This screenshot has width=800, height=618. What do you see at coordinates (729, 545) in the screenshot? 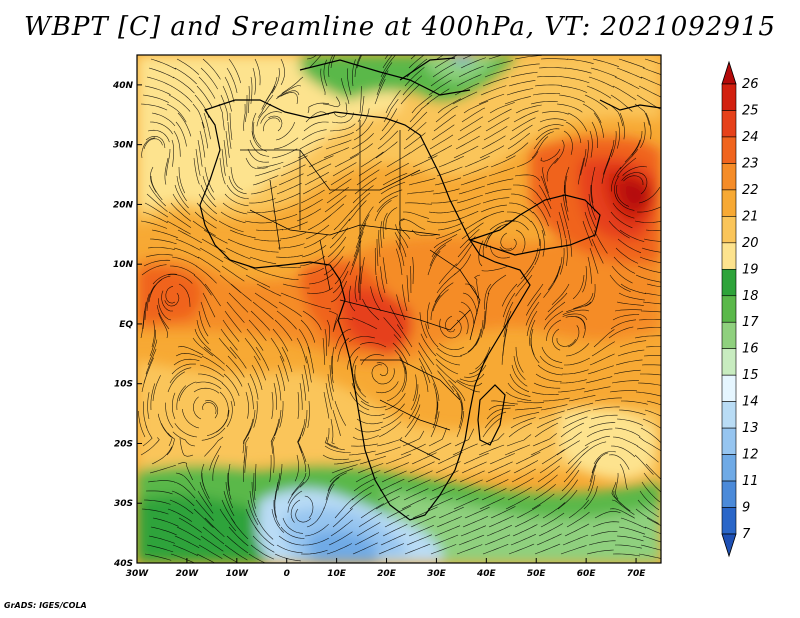
I see `colorbar-bottom-arrow` at bounding box center [729, 545].